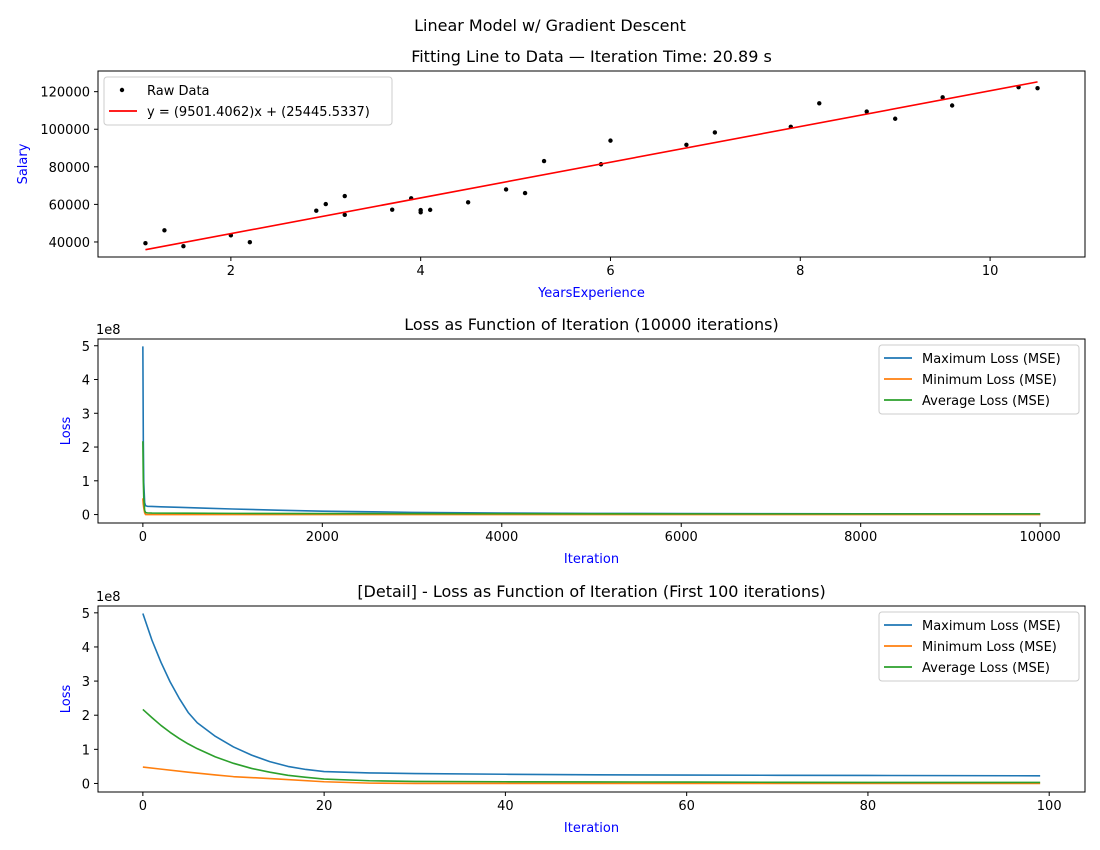  I want to click on chart-0-legend-box, so click(248, 101).